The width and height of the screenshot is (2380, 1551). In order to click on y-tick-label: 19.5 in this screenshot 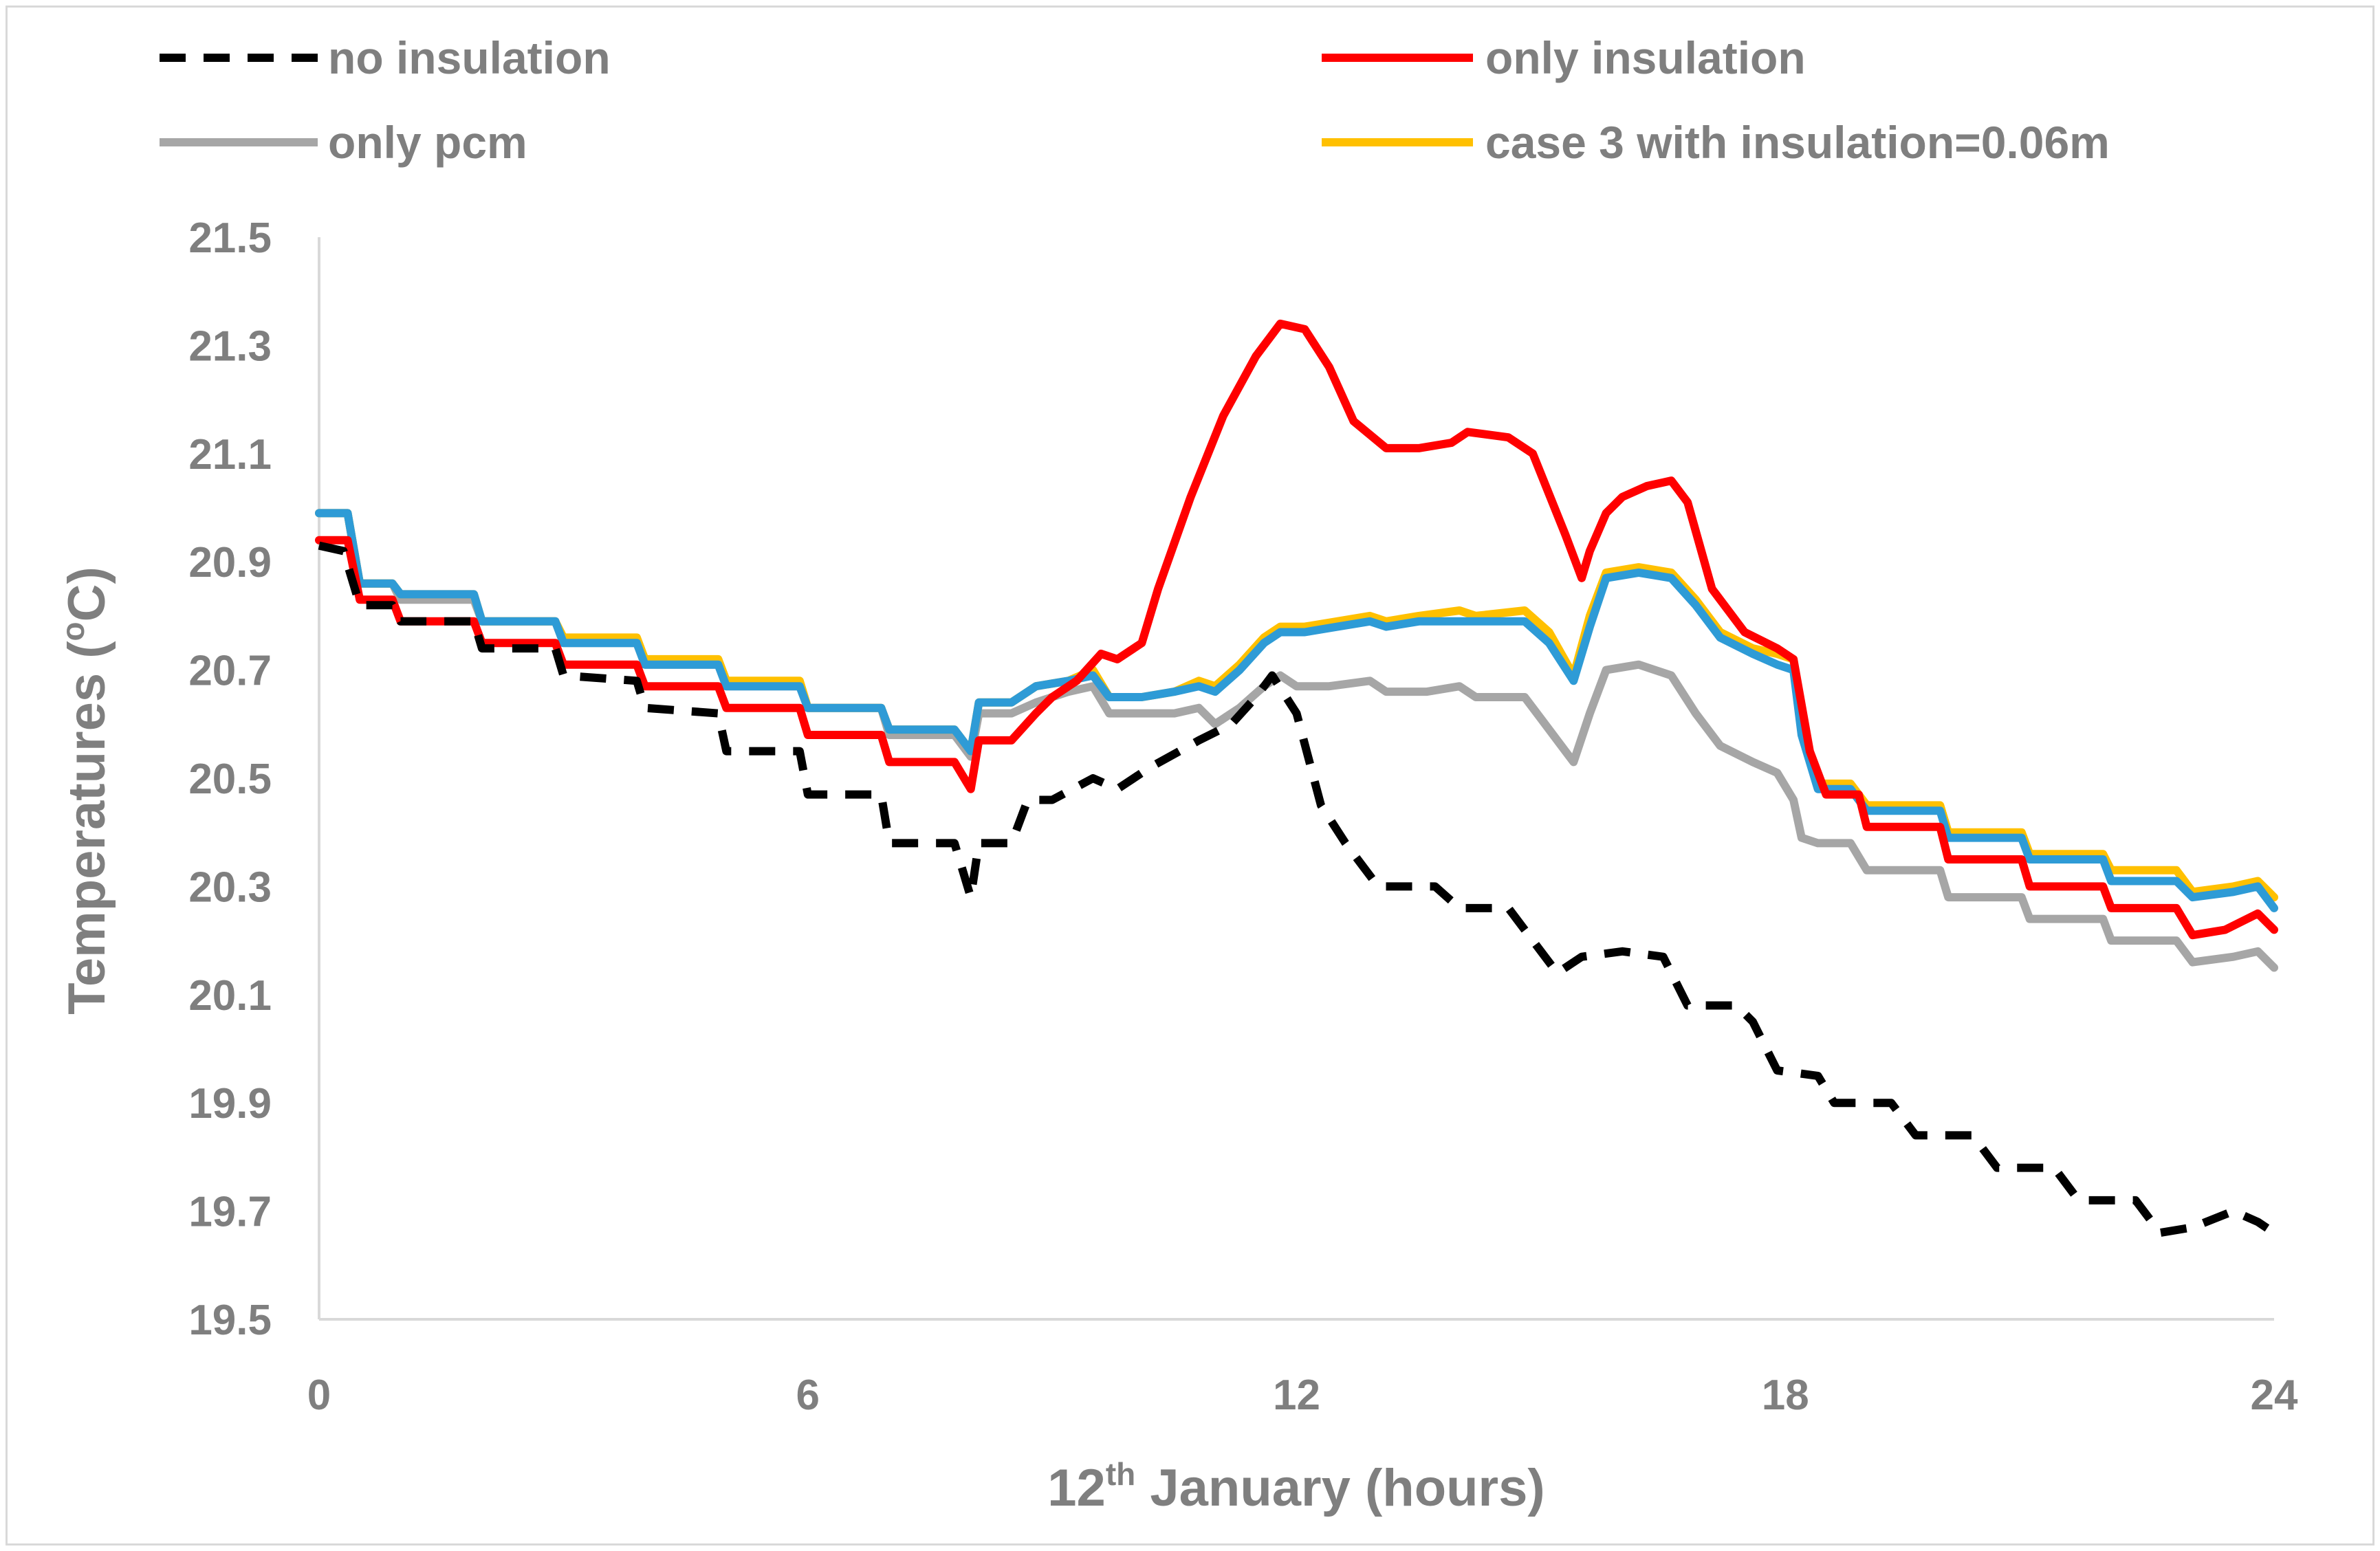, I will do `click(230, 1320)`.